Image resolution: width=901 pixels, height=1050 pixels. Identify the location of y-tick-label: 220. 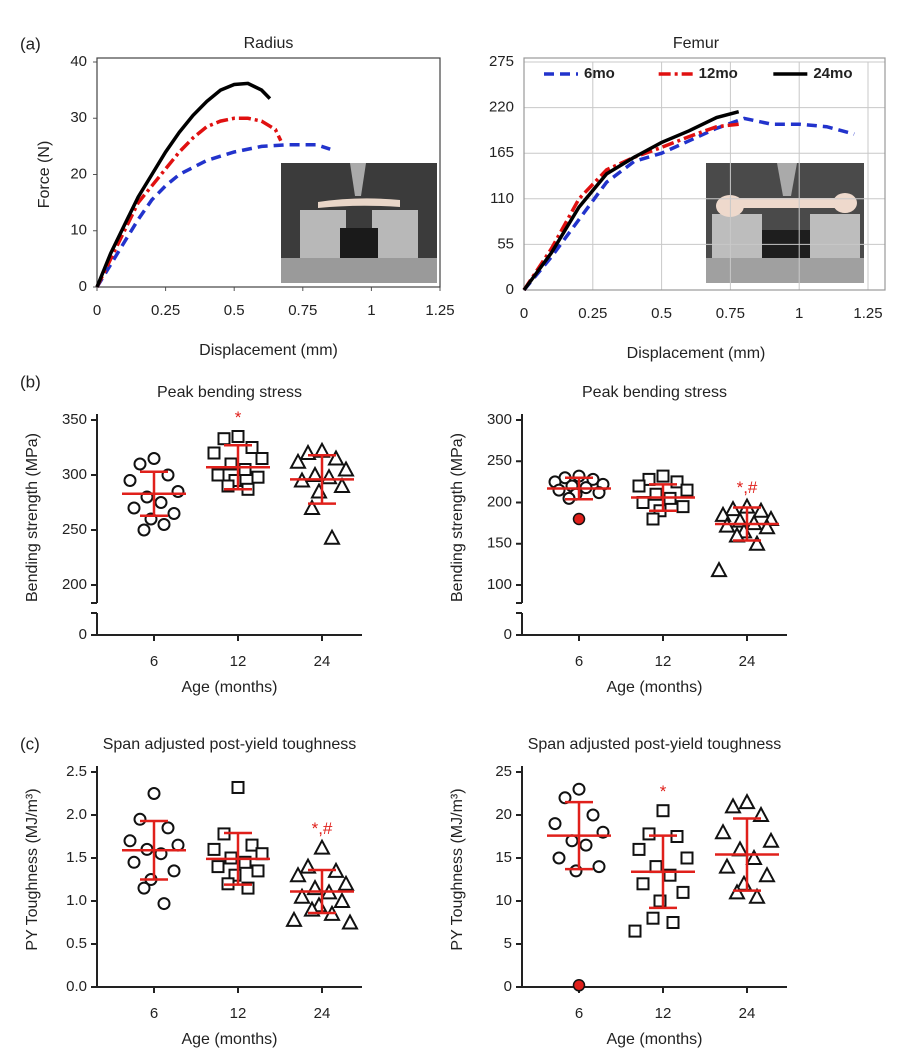
(501, 107).